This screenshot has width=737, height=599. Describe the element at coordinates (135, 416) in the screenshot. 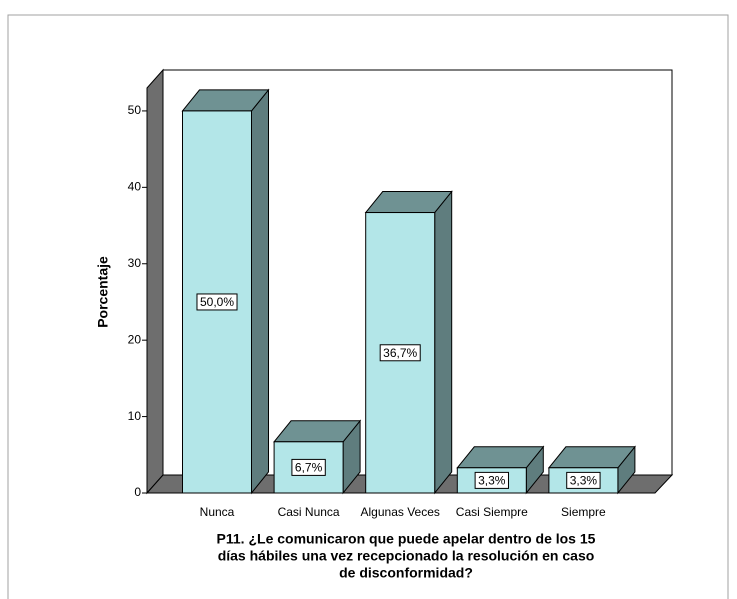

I see `y-tick-label: 10` at that location.